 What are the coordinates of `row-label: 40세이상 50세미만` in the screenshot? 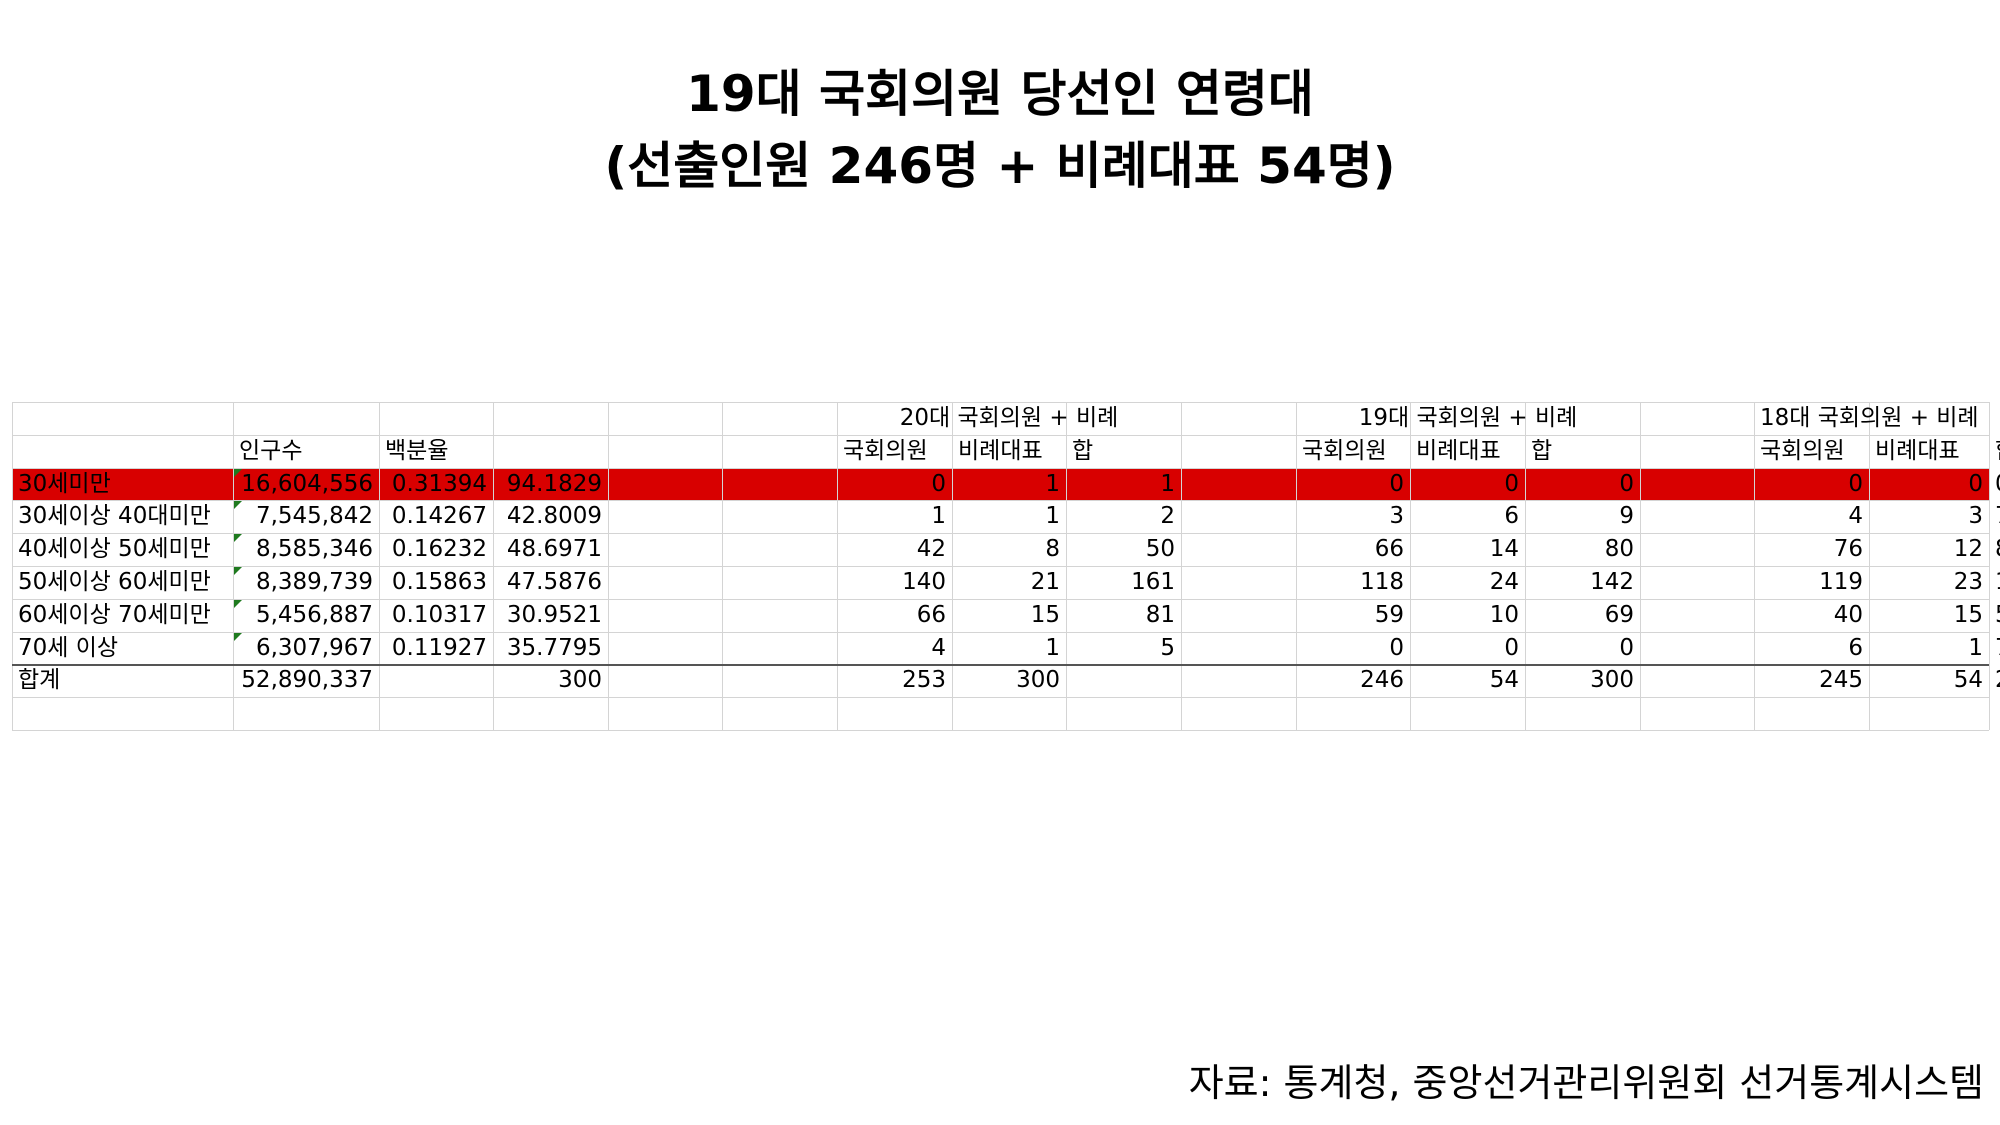 It's located at (114, 549).